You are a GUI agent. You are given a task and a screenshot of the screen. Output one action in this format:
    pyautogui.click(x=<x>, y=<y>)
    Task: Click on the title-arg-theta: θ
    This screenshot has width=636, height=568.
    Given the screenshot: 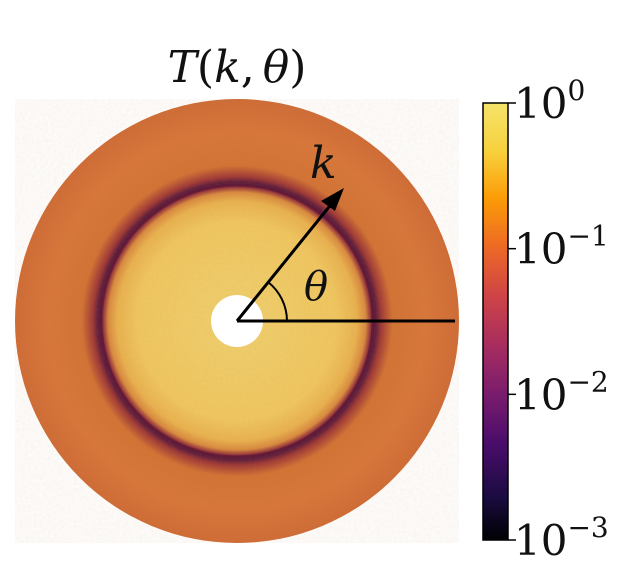 What is the action you would take?
    pyautogui.click(x=276, y=67)
    